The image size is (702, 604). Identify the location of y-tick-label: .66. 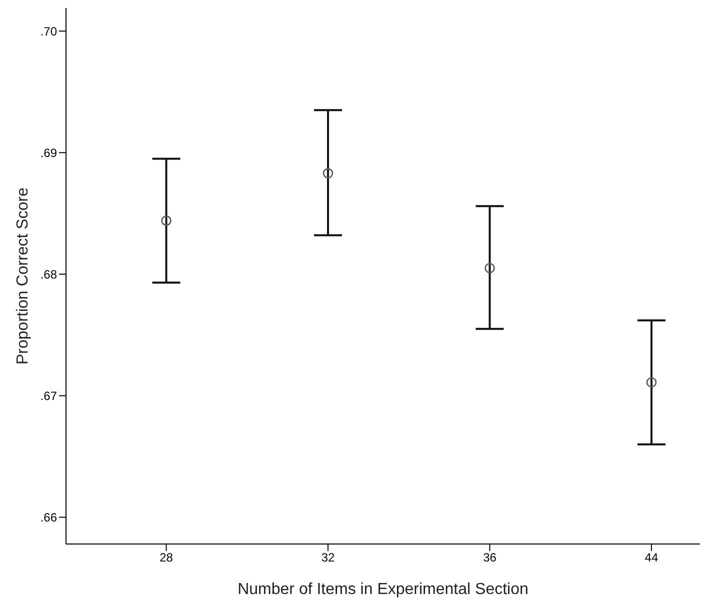
(49, 517).